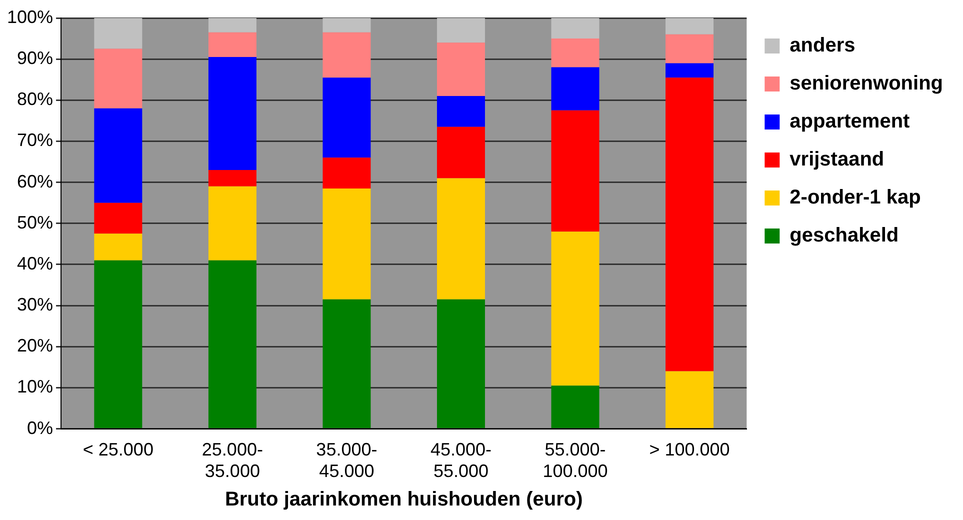 The width and height of the screenshot is (963, 520). I want to click on y-tick-label: 70%, so click(35, 140).